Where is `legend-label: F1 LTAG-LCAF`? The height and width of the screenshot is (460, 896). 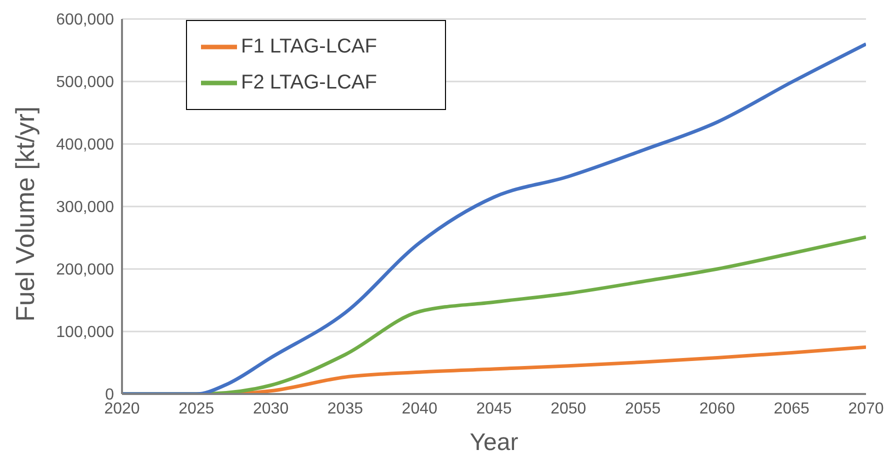
legend-label: F1 LTAG-LCAF is located at coordinates (309, 46).